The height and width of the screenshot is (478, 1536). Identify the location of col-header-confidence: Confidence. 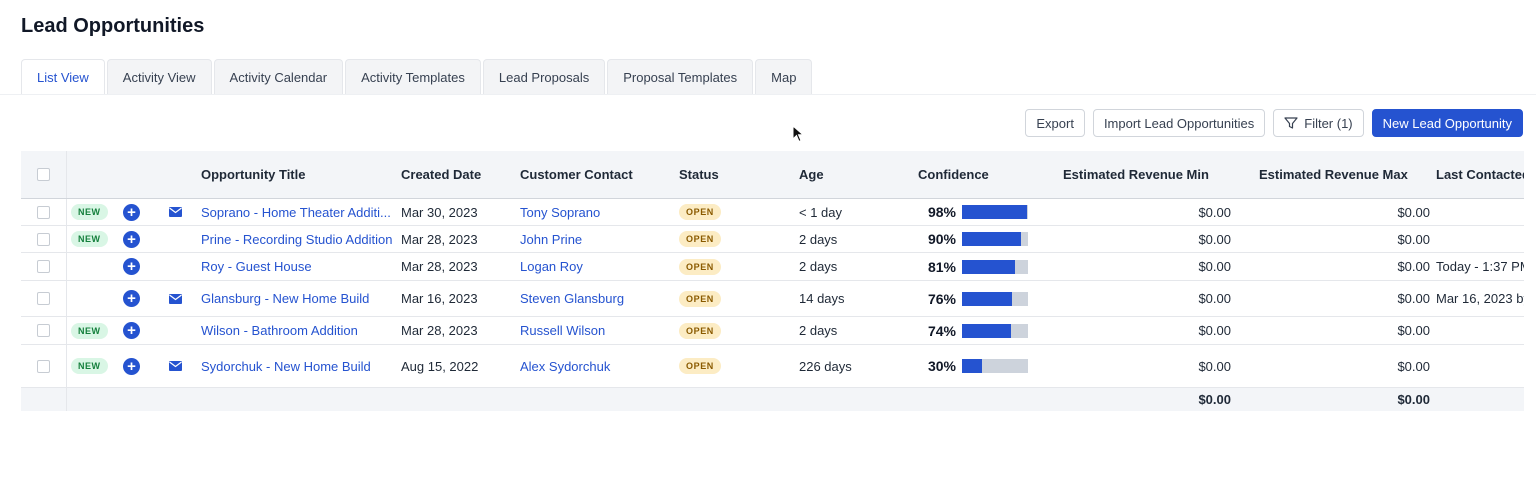
(953, 174).